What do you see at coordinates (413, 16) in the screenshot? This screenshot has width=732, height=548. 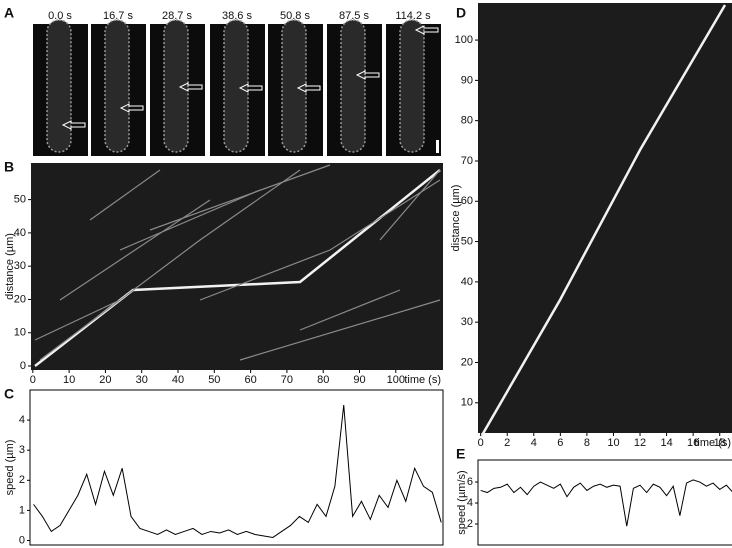 I see `time-label: 114.2 s` at bounding box center [413, 16].